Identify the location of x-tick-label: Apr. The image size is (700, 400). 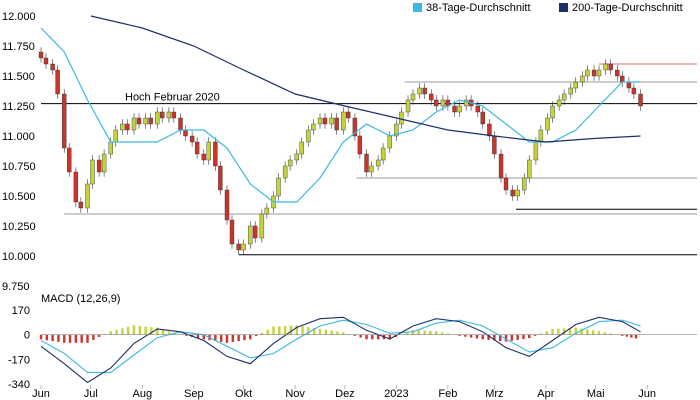
(545, 394).